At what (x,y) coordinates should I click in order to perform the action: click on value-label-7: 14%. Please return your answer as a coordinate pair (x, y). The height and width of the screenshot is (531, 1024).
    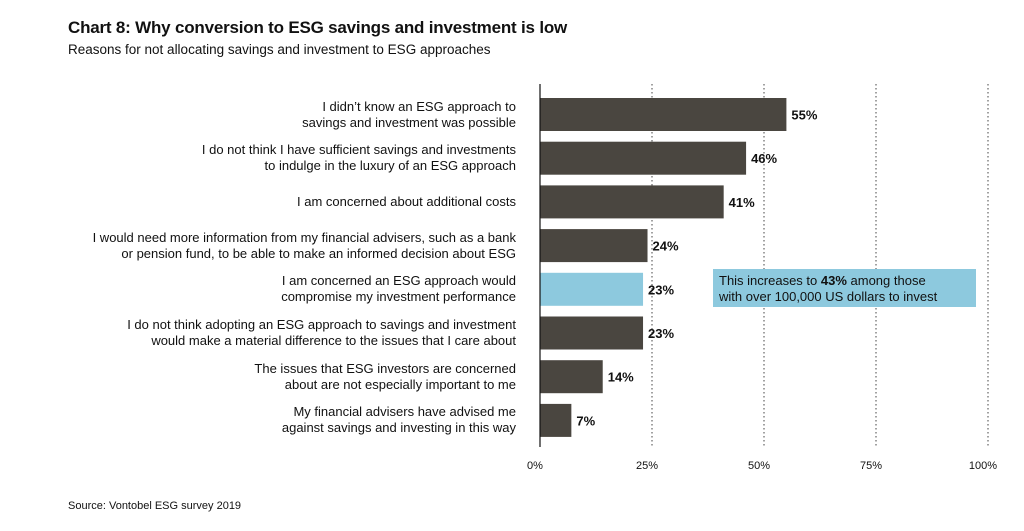
    Looking at the image, I should click on (621, 377).